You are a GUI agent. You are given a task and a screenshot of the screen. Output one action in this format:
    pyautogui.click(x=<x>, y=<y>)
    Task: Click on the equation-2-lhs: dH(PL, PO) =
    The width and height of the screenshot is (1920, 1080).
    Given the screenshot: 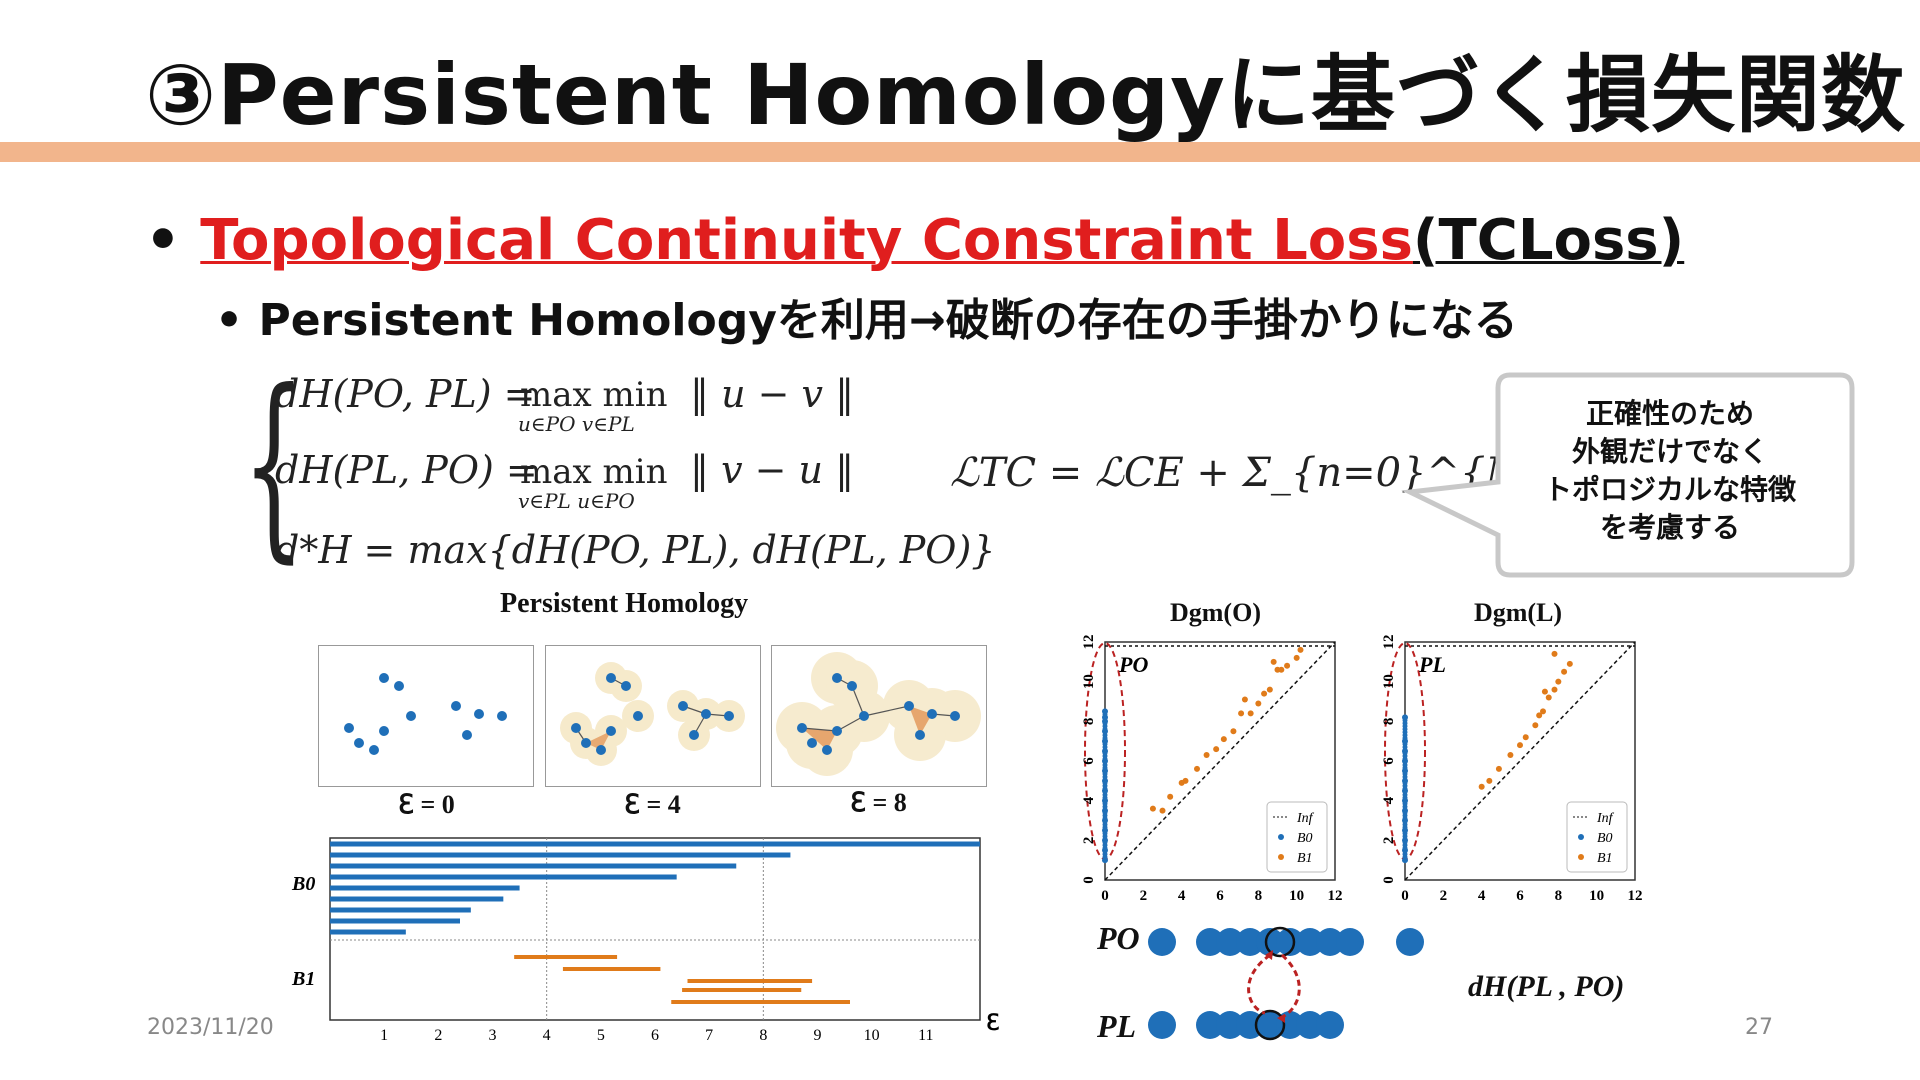 What is the action you would take?
    pyautogui.click(x=406, y=470)
    